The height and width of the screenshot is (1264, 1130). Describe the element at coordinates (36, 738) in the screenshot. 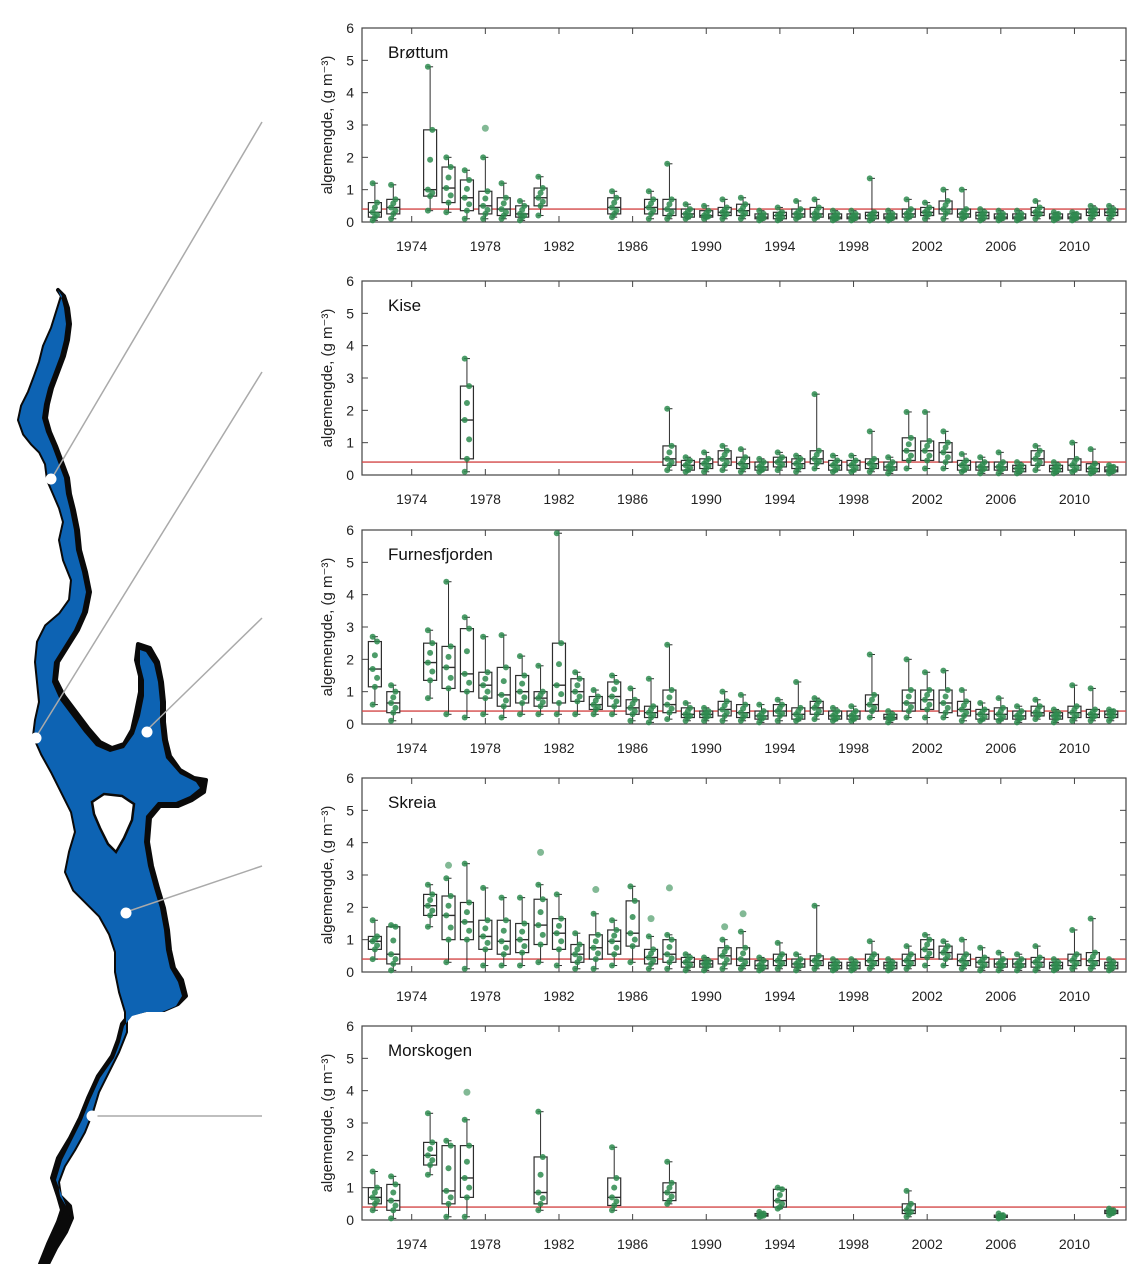

I see `station-marker-furnesfjorden` at that location.